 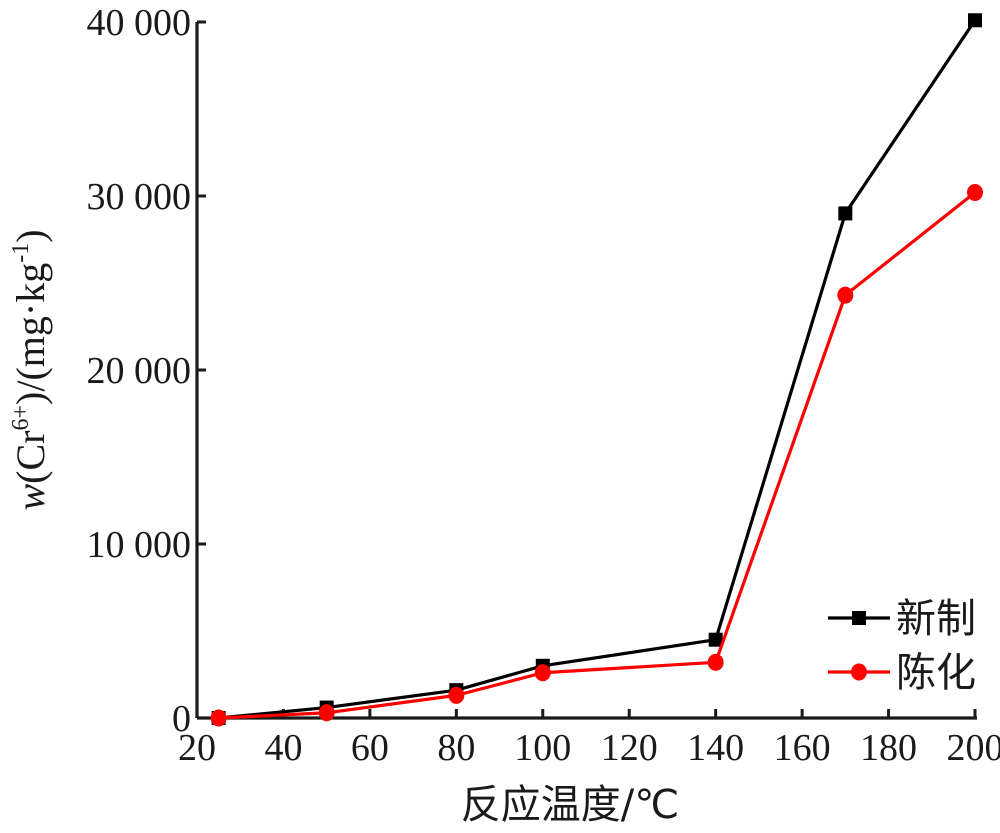 I want to click on y-axis-title: w(Cr6+)/(mg·kg-1), so click(x=30, y=369).